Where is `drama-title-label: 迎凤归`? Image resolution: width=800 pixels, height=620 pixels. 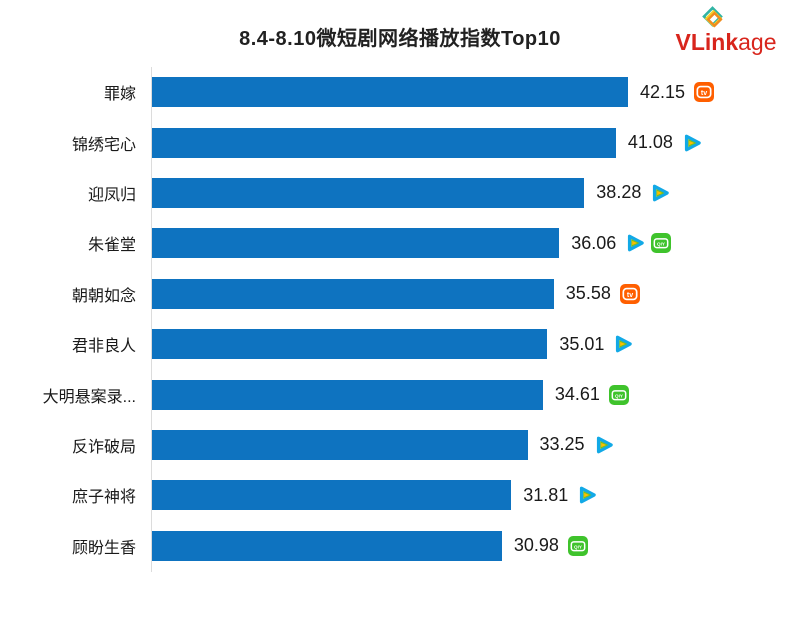
drama-title-label: 迎凤归 is located at coordinates (111, 195).